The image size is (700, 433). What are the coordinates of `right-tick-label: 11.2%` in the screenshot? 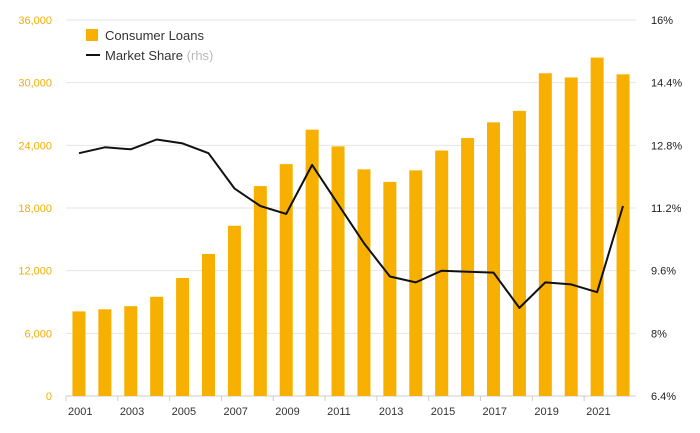 It's located at (666, 209).